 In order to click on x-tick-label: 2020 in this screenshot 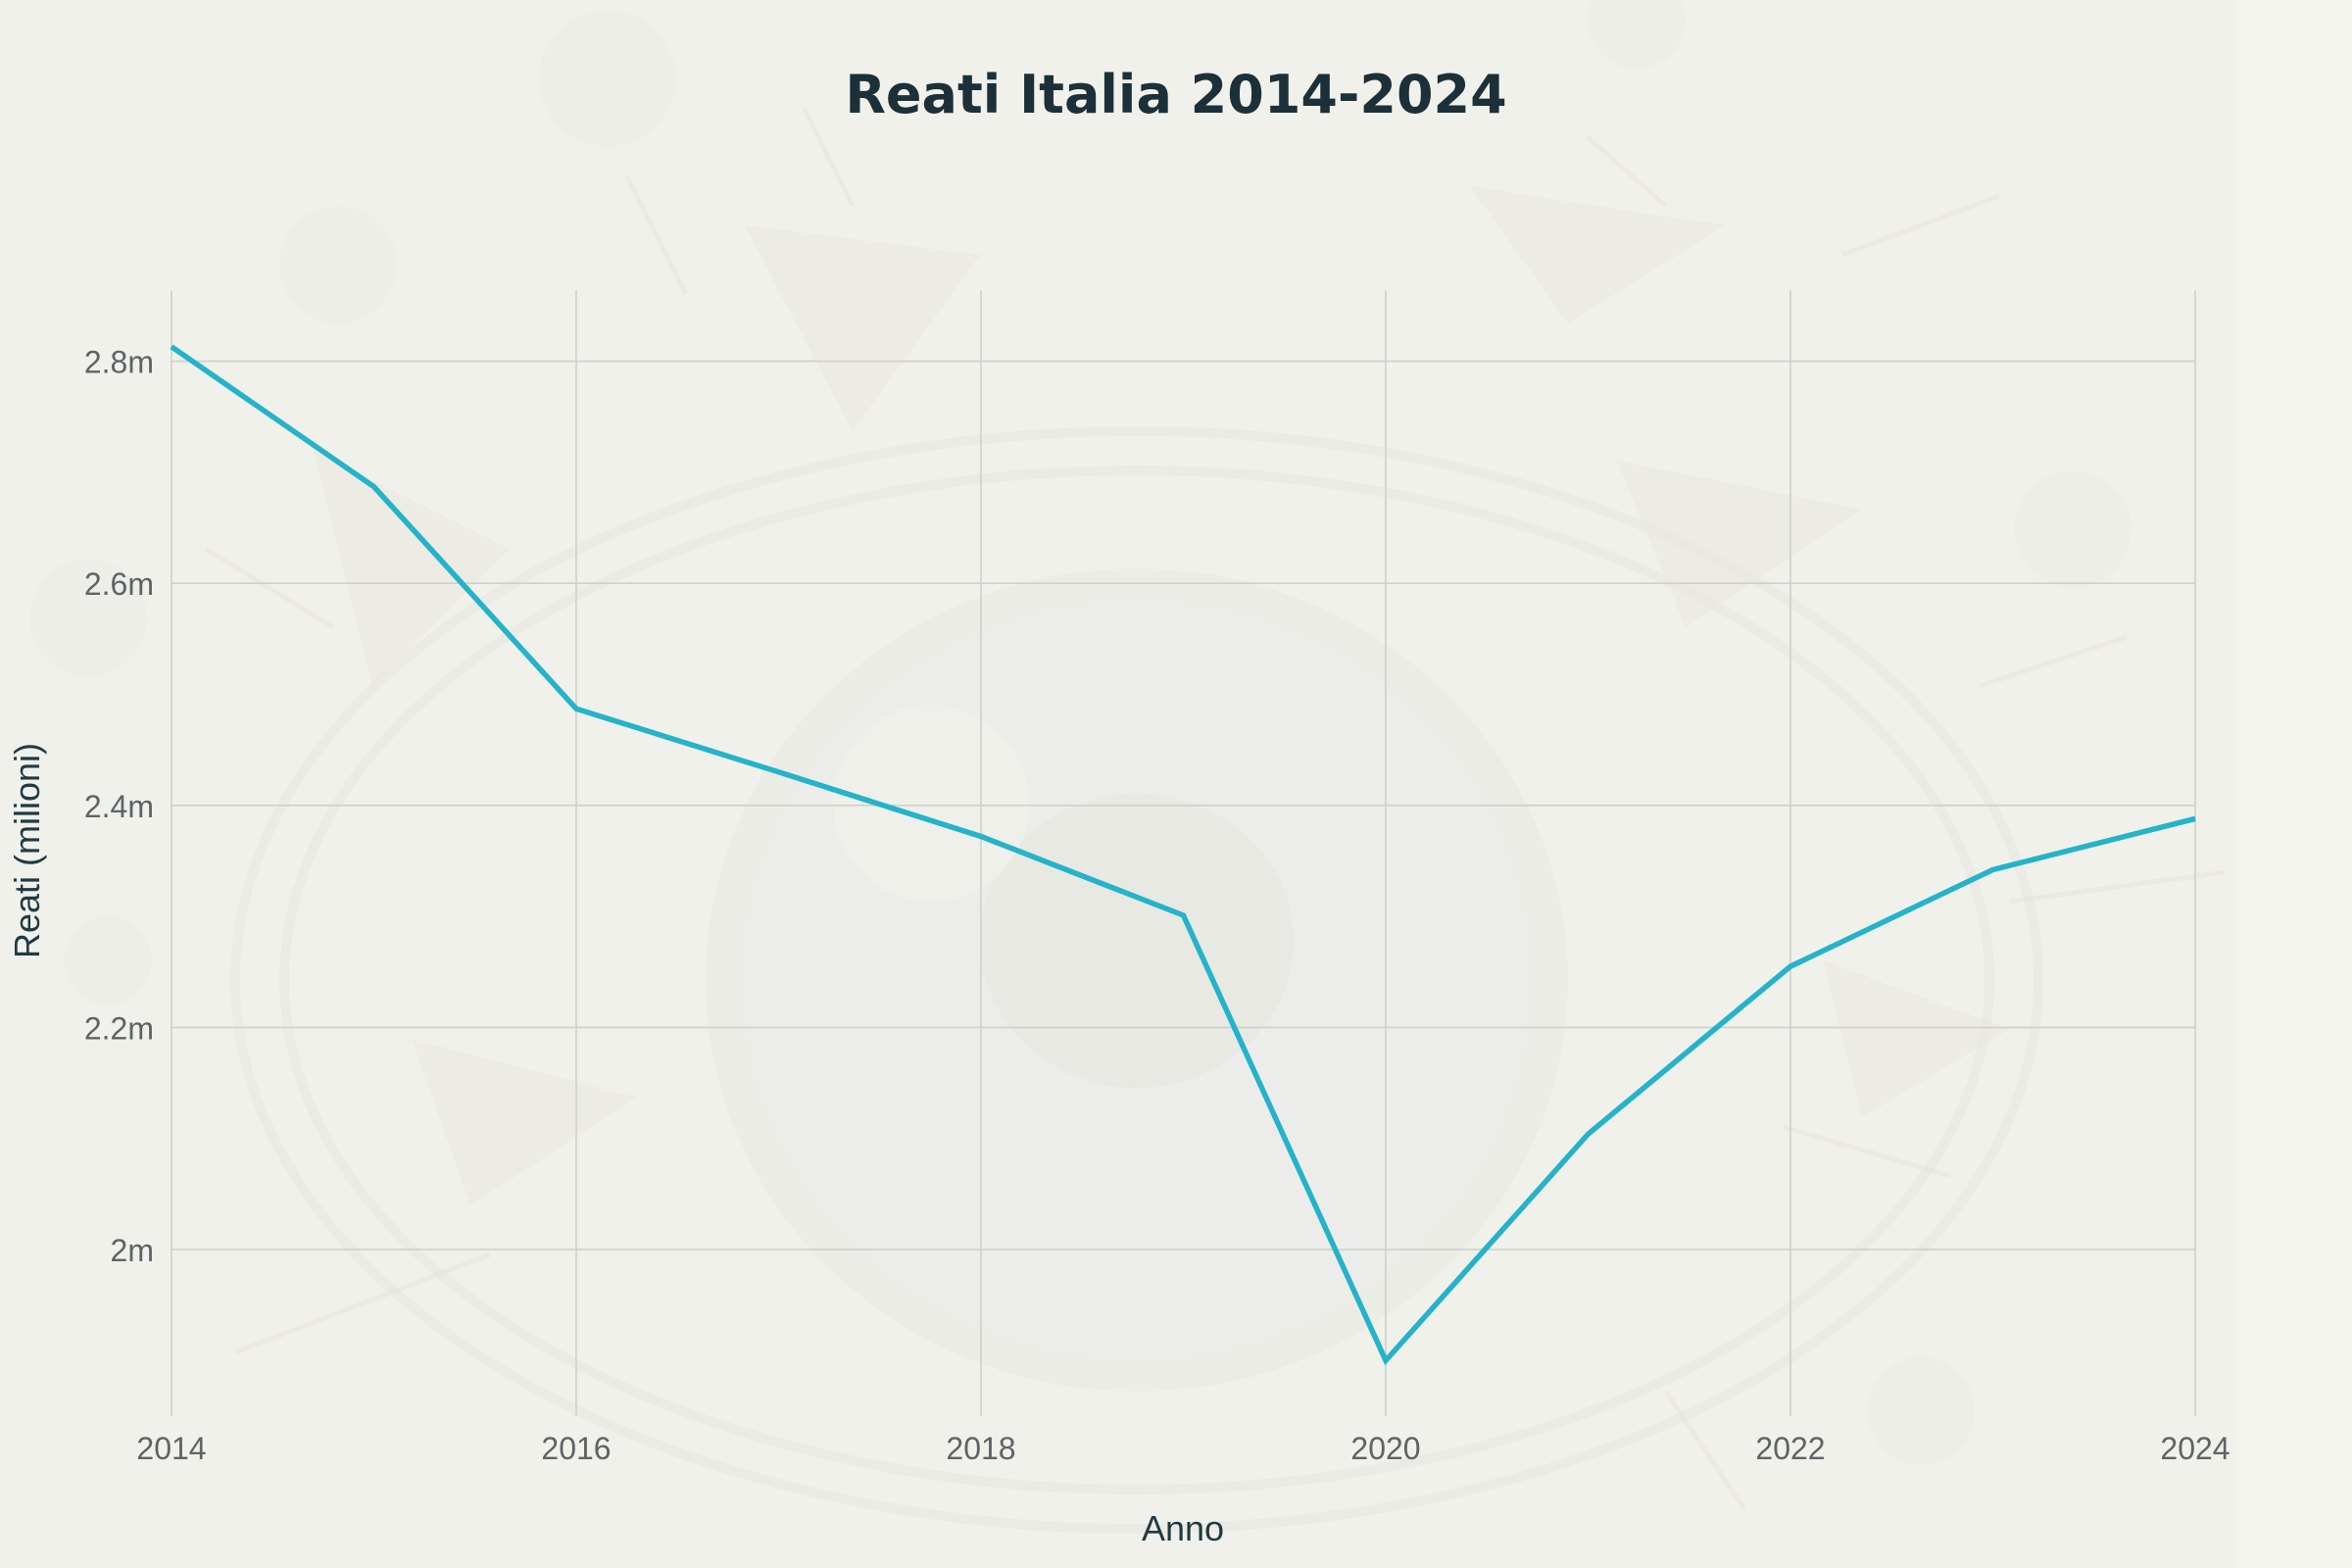, I will do `click(1385, 1448)`.